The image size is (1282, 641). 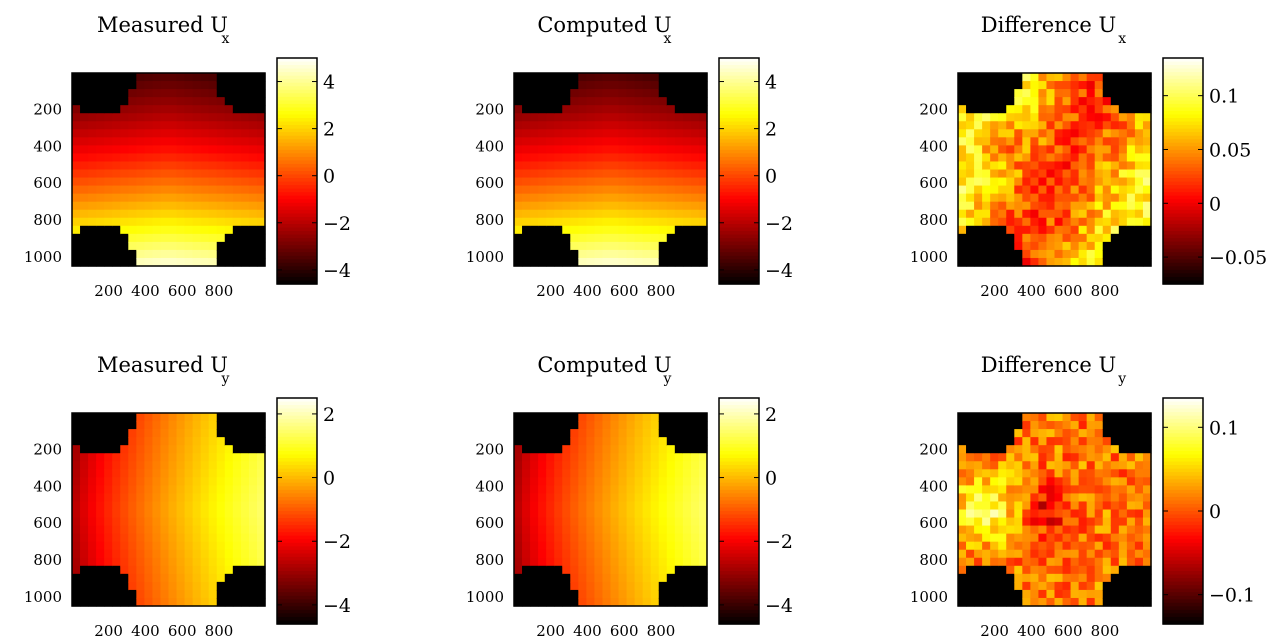 I want to click on subplot-title: Measured U, so click(x=162, y=25).